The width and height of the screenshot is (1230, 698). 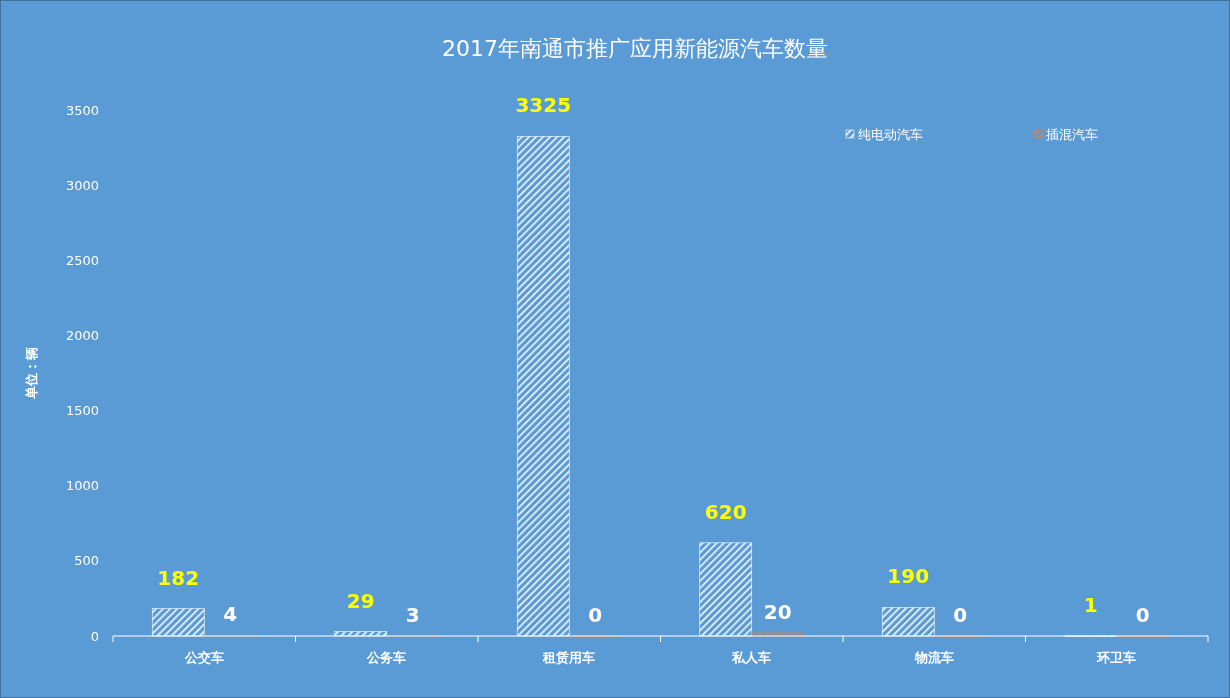 I want to click on y-tick-label: 0, so click(x=94, y=636).